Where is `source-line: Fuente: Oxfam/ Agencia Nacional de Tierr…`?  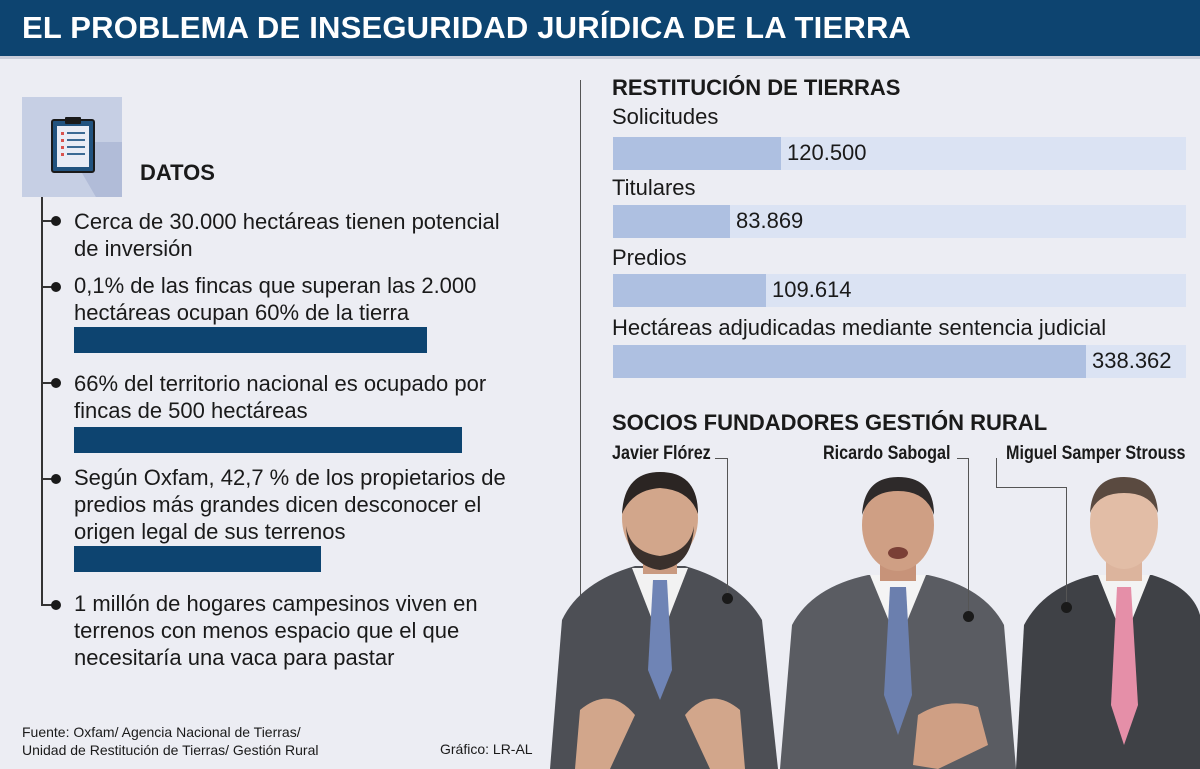
source-line: Fuente: Oxfam/ Agencia Nacional de Tierr… is located at coordinates (161, 732).